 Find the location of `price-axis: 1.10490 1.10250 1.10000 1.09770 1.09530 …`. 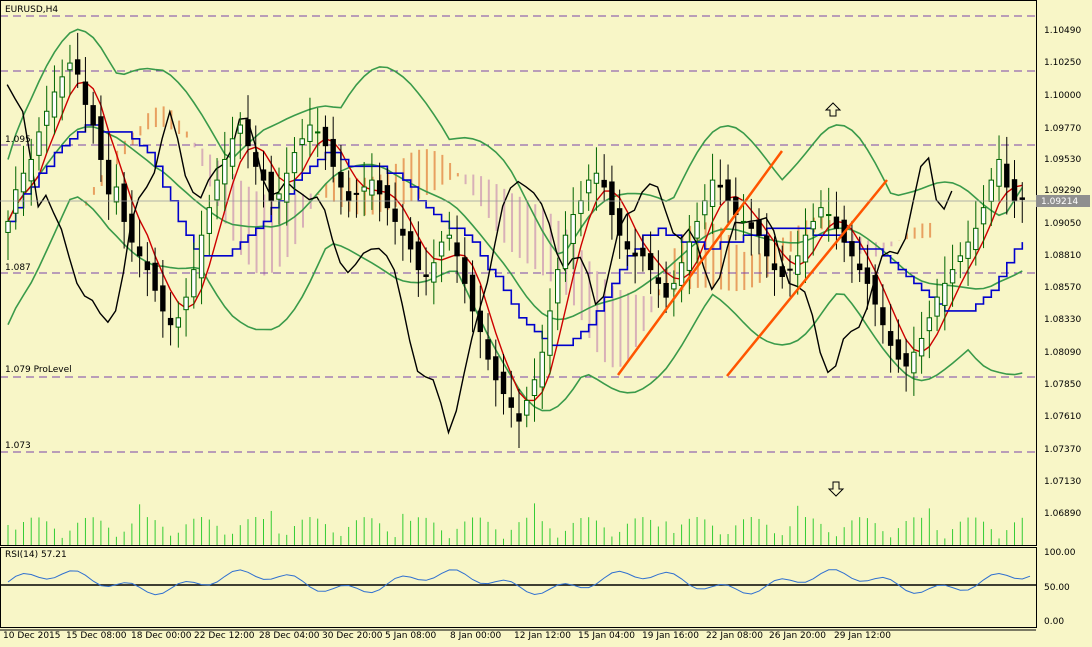

price-axis: 1.10490 1.10250 1.10000 1.09770 1.09530 … is located at coordinates (1062, 272).